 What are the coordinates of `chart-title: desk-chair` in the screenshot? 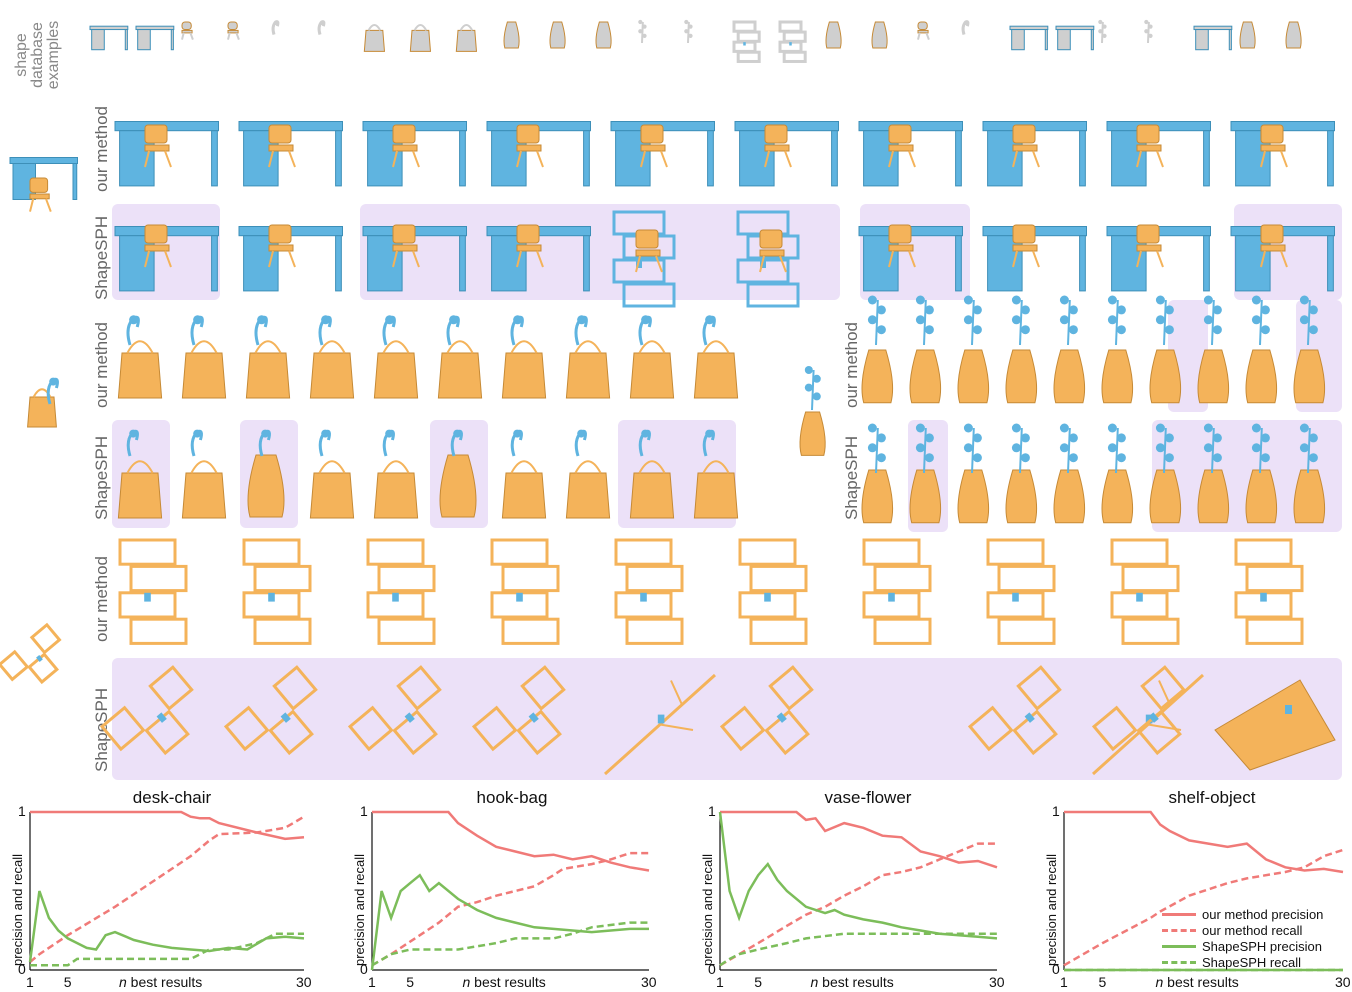 It's located at (172, 797).